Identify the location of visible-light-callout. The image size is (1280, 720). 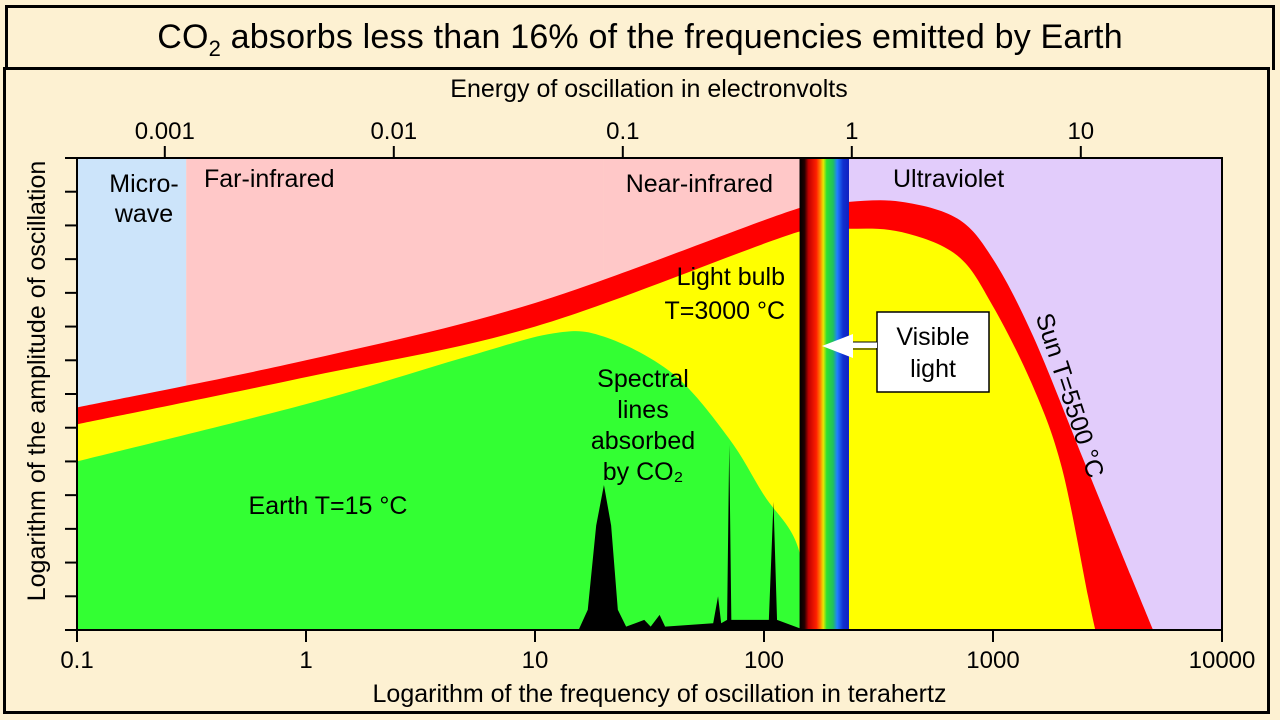
(933, 352).